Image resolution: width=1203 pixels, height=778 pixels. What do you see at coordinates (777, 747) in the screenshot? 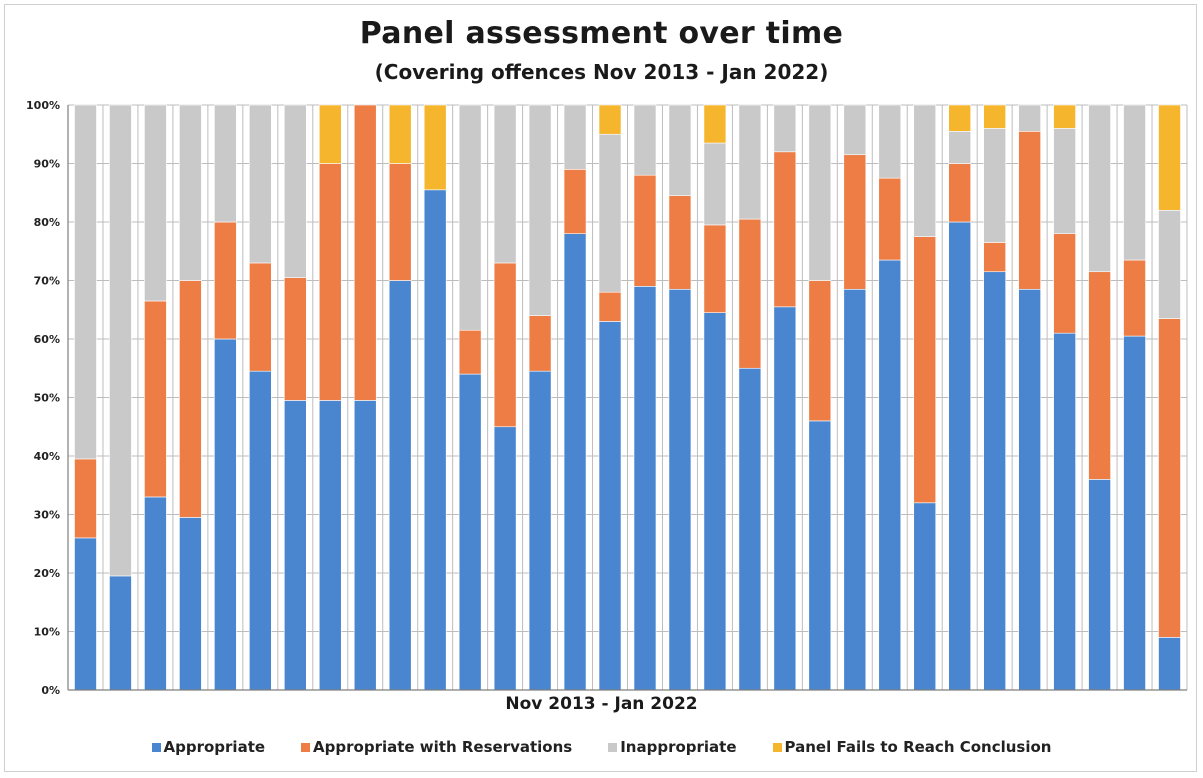
I see `legend-swatch-fails` at bounding box center [777, 747].